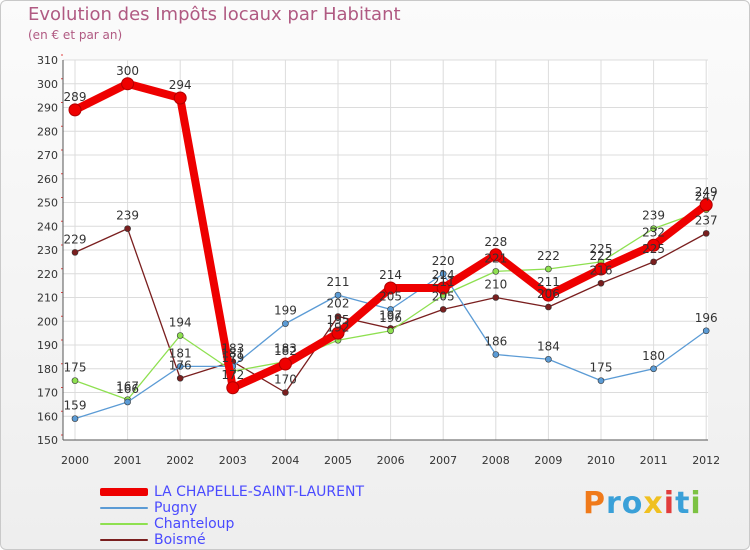  Describe the element at coordinates (601, 249) in the screenshot. I see `data-label: 225` at that location.